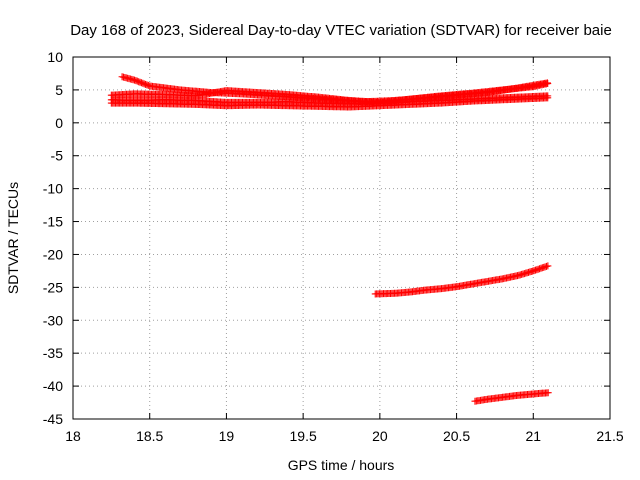 The image size is (640, 480). What do you see at coordinates (53, 222) in the screenshot?
I see `y-tick-label: -15` at bounding box center [53, 222].